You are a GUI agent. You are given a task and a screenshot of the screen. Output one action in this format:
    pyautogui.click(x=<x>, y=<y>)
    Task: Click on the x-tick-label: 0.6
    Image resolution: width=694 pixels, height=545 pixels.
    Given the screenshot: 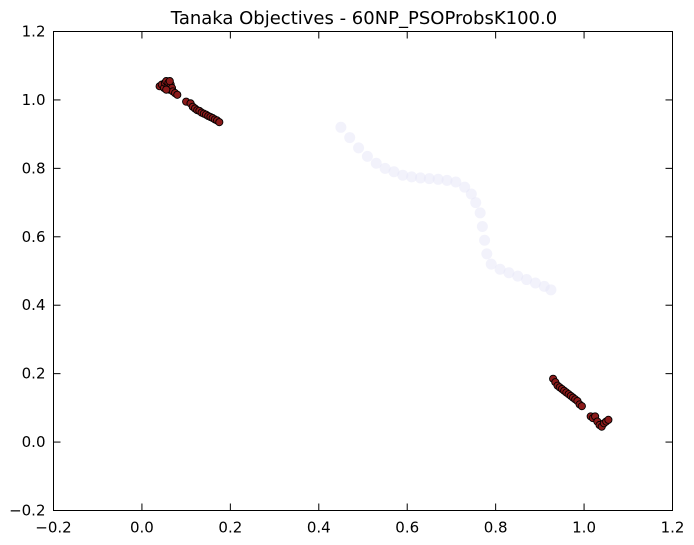 What is the action you would take?
    pyautogui.click(x=407, y=528)
    